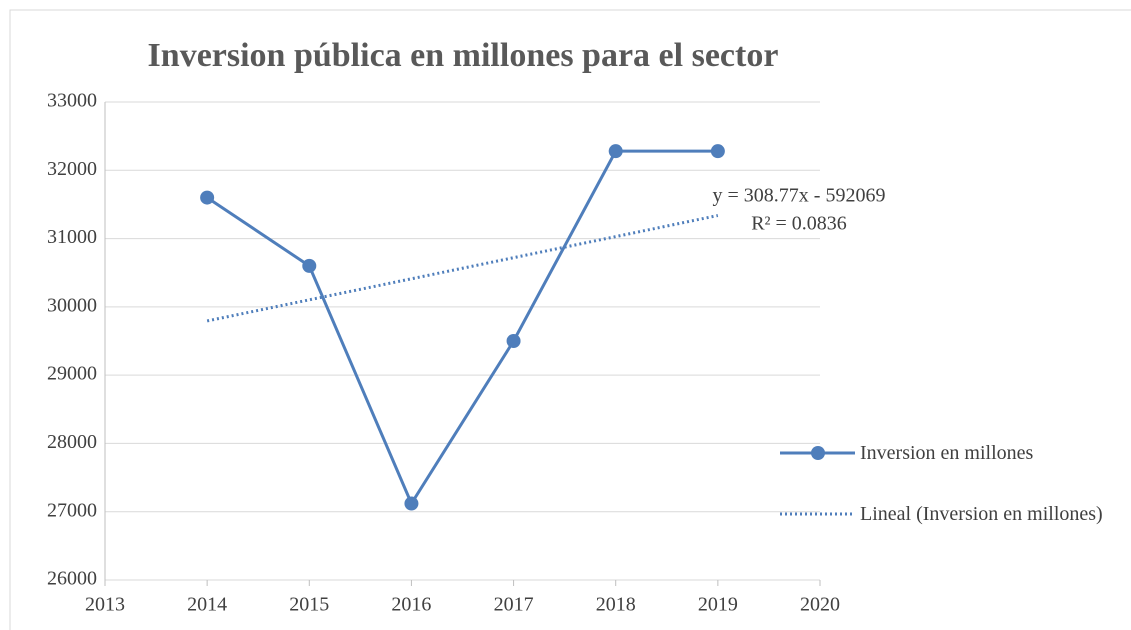 The height and width of the screenshot is (630, 1131). What do you see at coordinates (72, 374) in the screenshot?
I see `y-tick-label: 29000` at bounding box center [72, 374].